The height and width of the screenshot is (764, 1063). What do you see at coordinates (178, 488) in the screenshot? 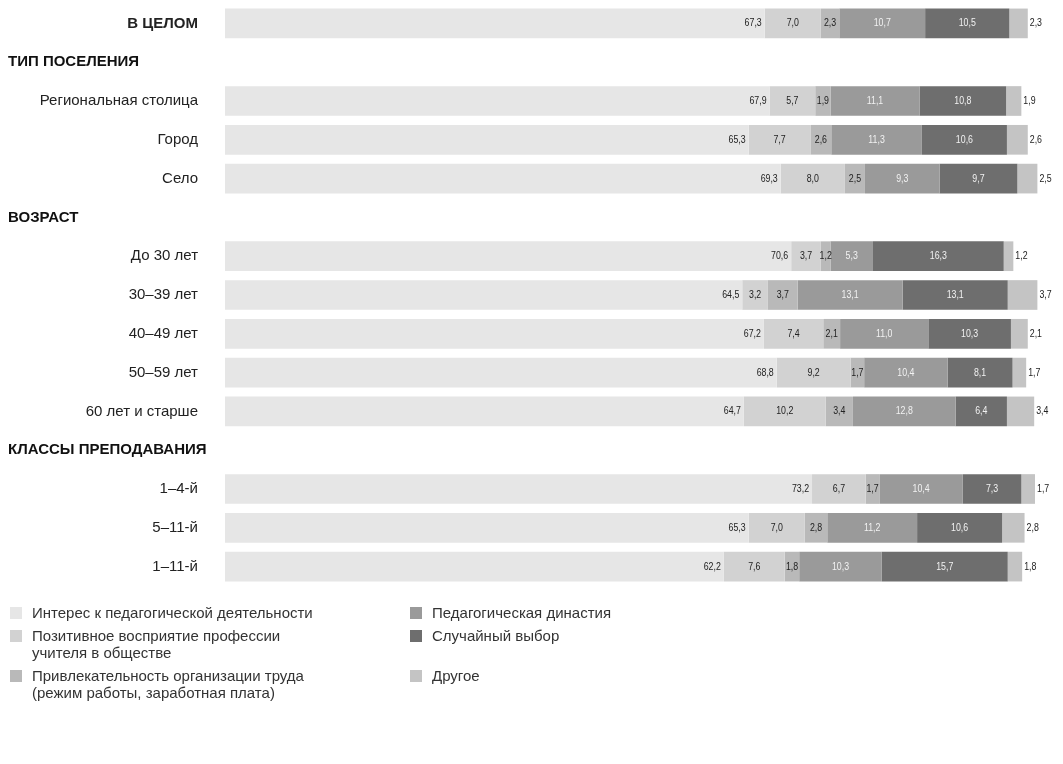
I see `y-tick-label: 1–4-й` at bounding box center [178, 488].